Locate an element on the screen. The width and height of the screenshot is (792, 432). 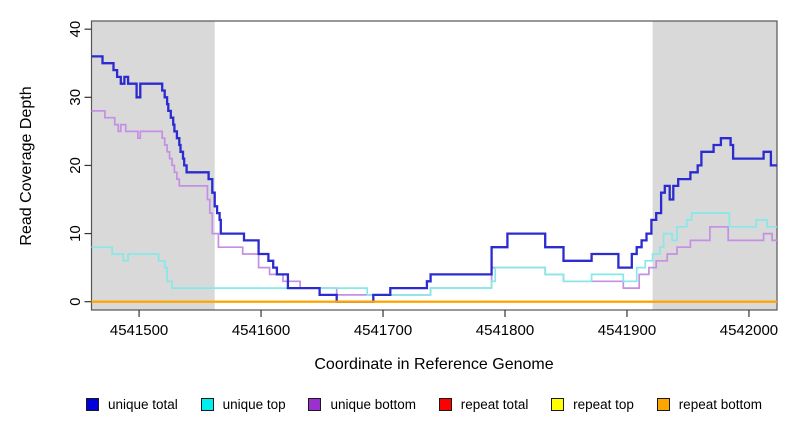
legend-item-unique-total: unique total is located at coordinates (132, 405).